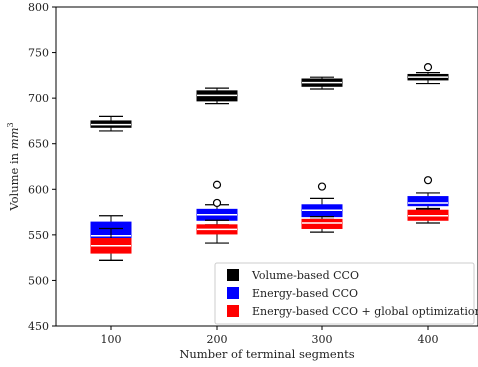 This screenshot has width=478, height=367. Describe the element at coordinates (217, 339) in the screenshot. I see `x-tick-label: 200` at that location.